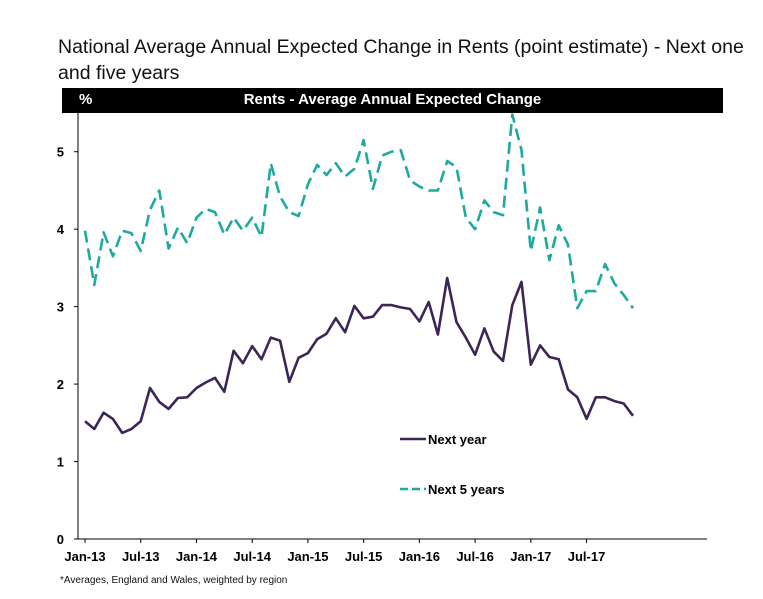 This screenshot has width=763, height=599. What do you see at coordinates (60, 539) in the screenshot?
I see `y-tick-label: 0` at bounding box center [60, 539].